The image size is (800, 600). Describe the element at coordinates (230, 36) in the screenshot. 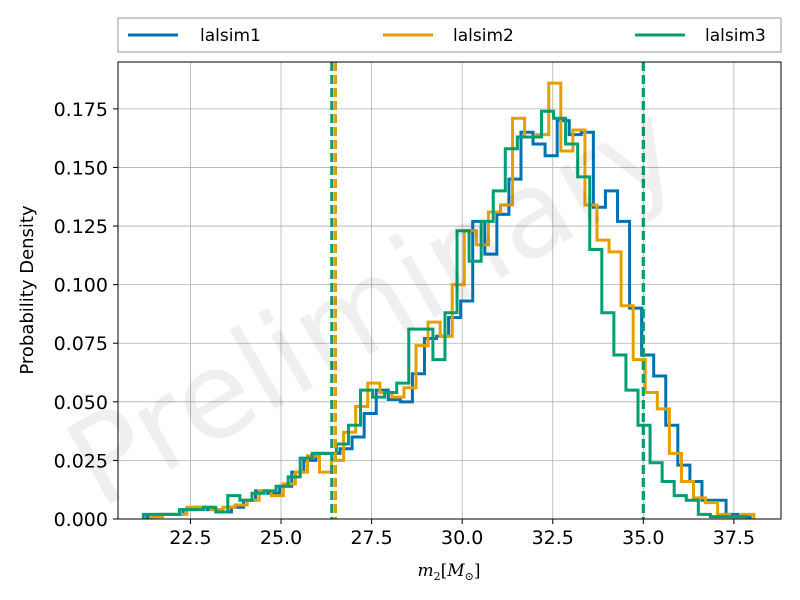

I see `legend-label-lalsim1: lalsim1` at that location.